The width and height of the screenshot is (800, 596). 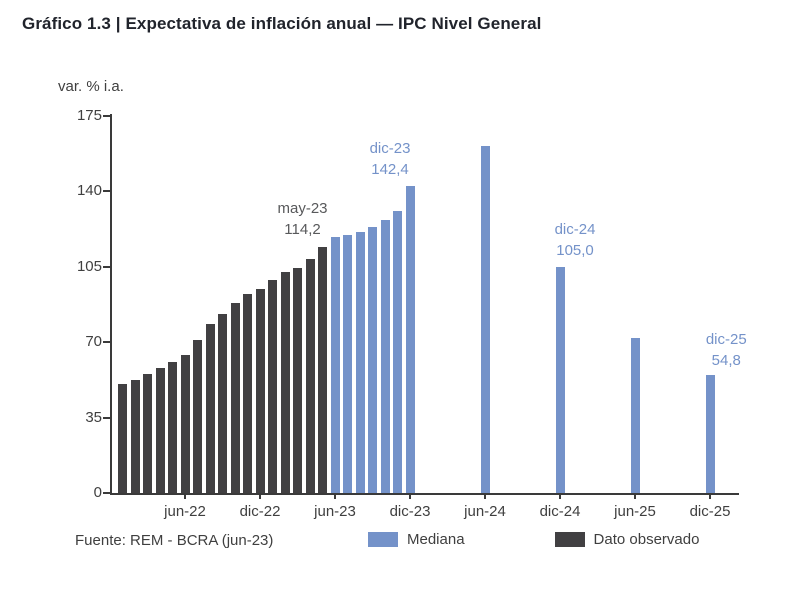 What do you see at coordinates (89, 115) in the screenshot?
I see `y-axis-tick-label: 175` at bounding box center [89, 115].